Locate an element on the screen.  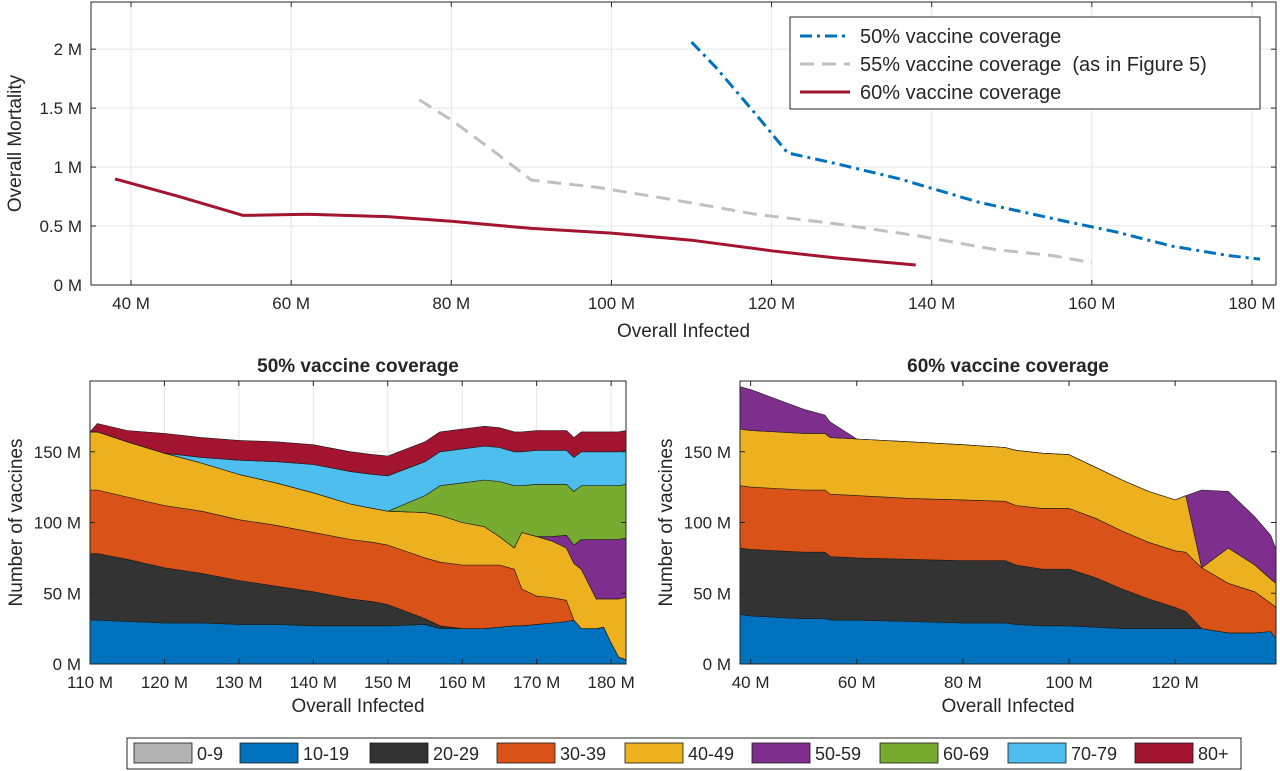
age-swatch-80+ is located at coordinates (1164, 753).